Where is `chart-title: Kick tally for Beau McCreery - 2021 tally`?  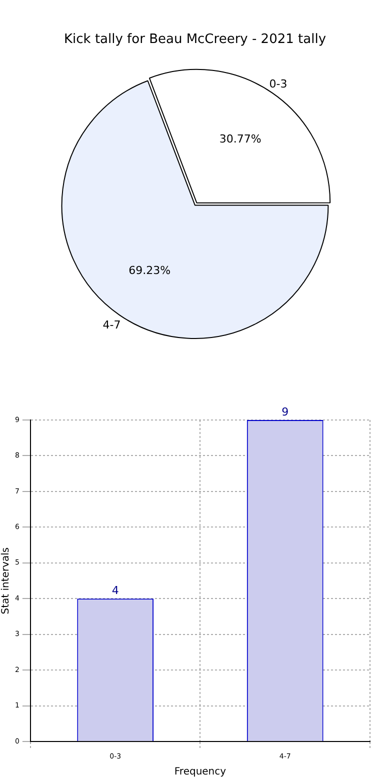
chart-title: Kick tally for Beau McCreery - 2021 tally is located at coordinates (195, 40).